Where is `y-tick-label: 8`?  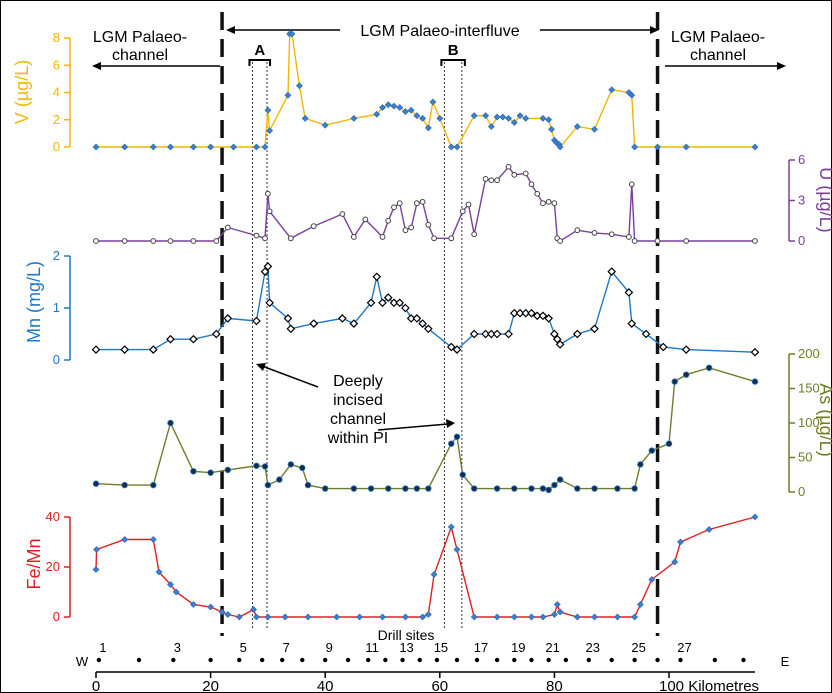
y-tick-label: 8 is located at coordinates (56, 37).